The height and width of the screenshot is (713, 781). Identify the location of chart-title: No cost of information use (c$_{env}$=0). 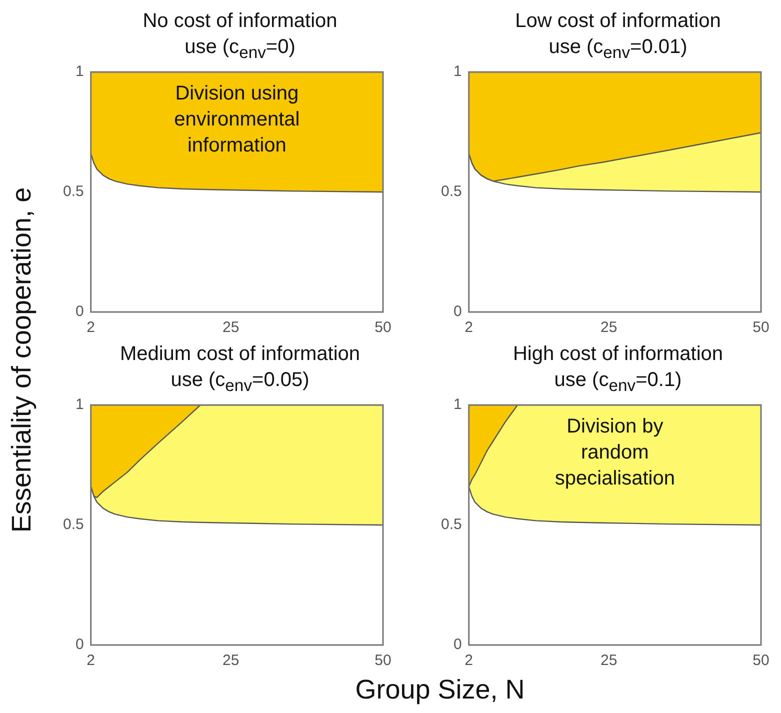
(240, 36).